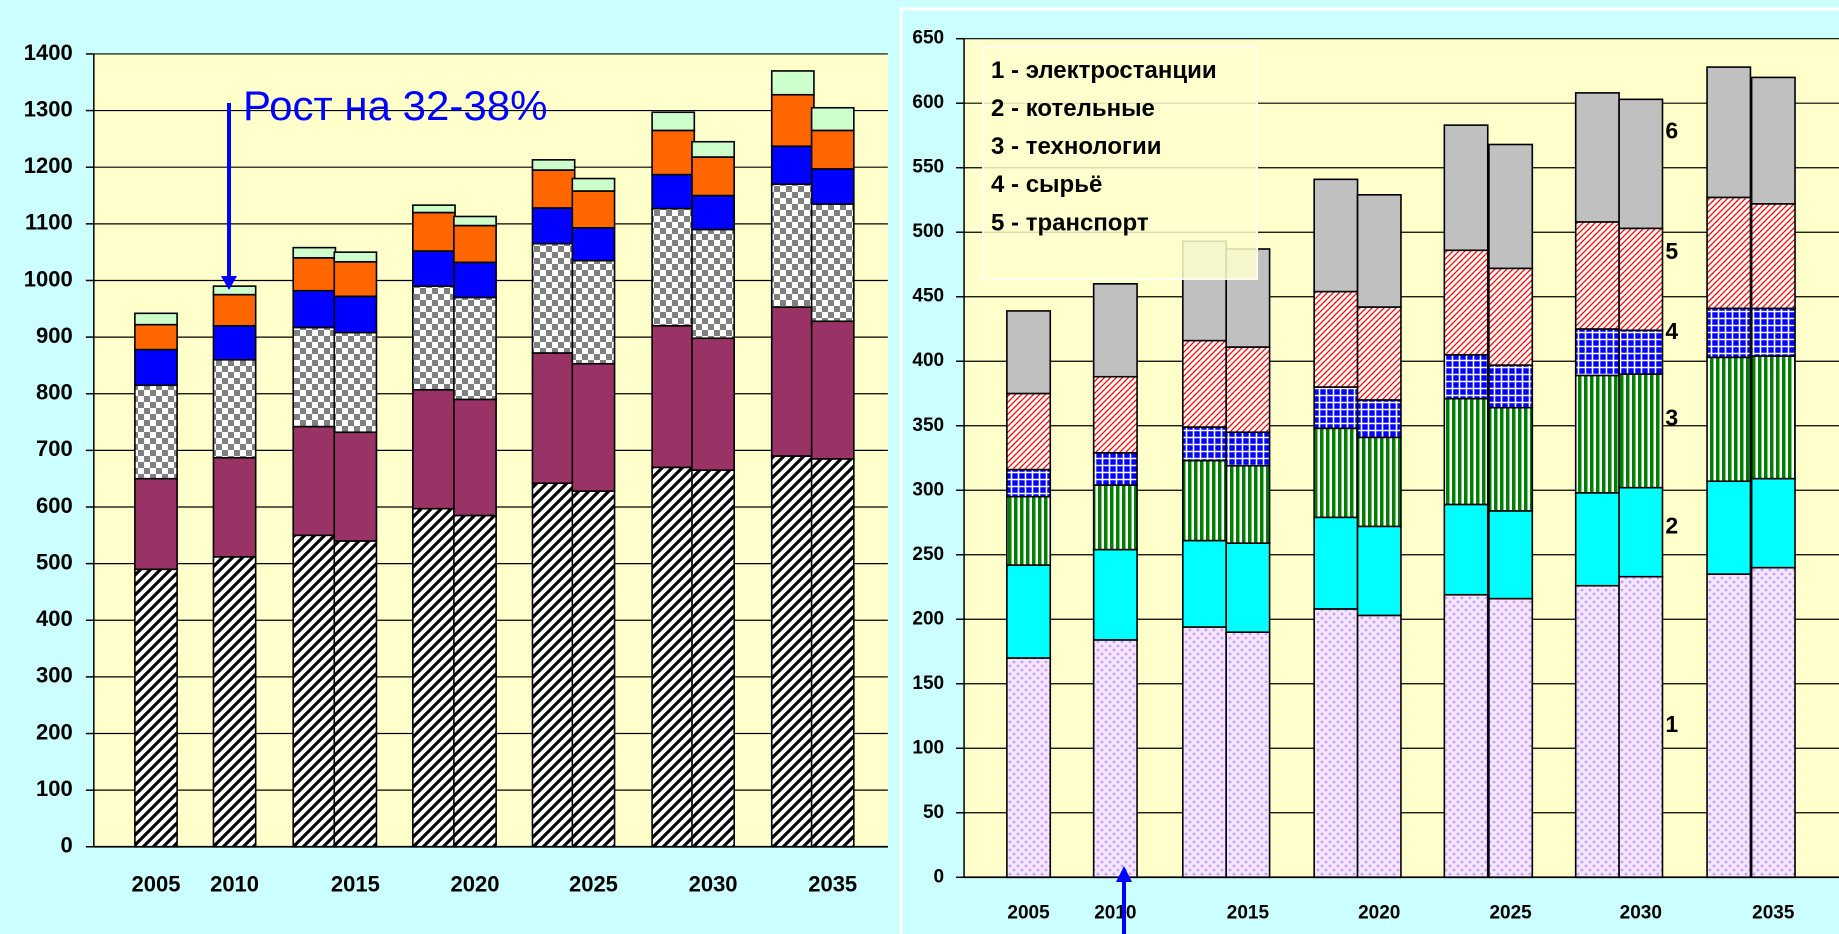  What do you see at coordinates (1115, 913) in the screenshot?
I see `x-tick-label: 2010` at bounding box center [1115, 913].